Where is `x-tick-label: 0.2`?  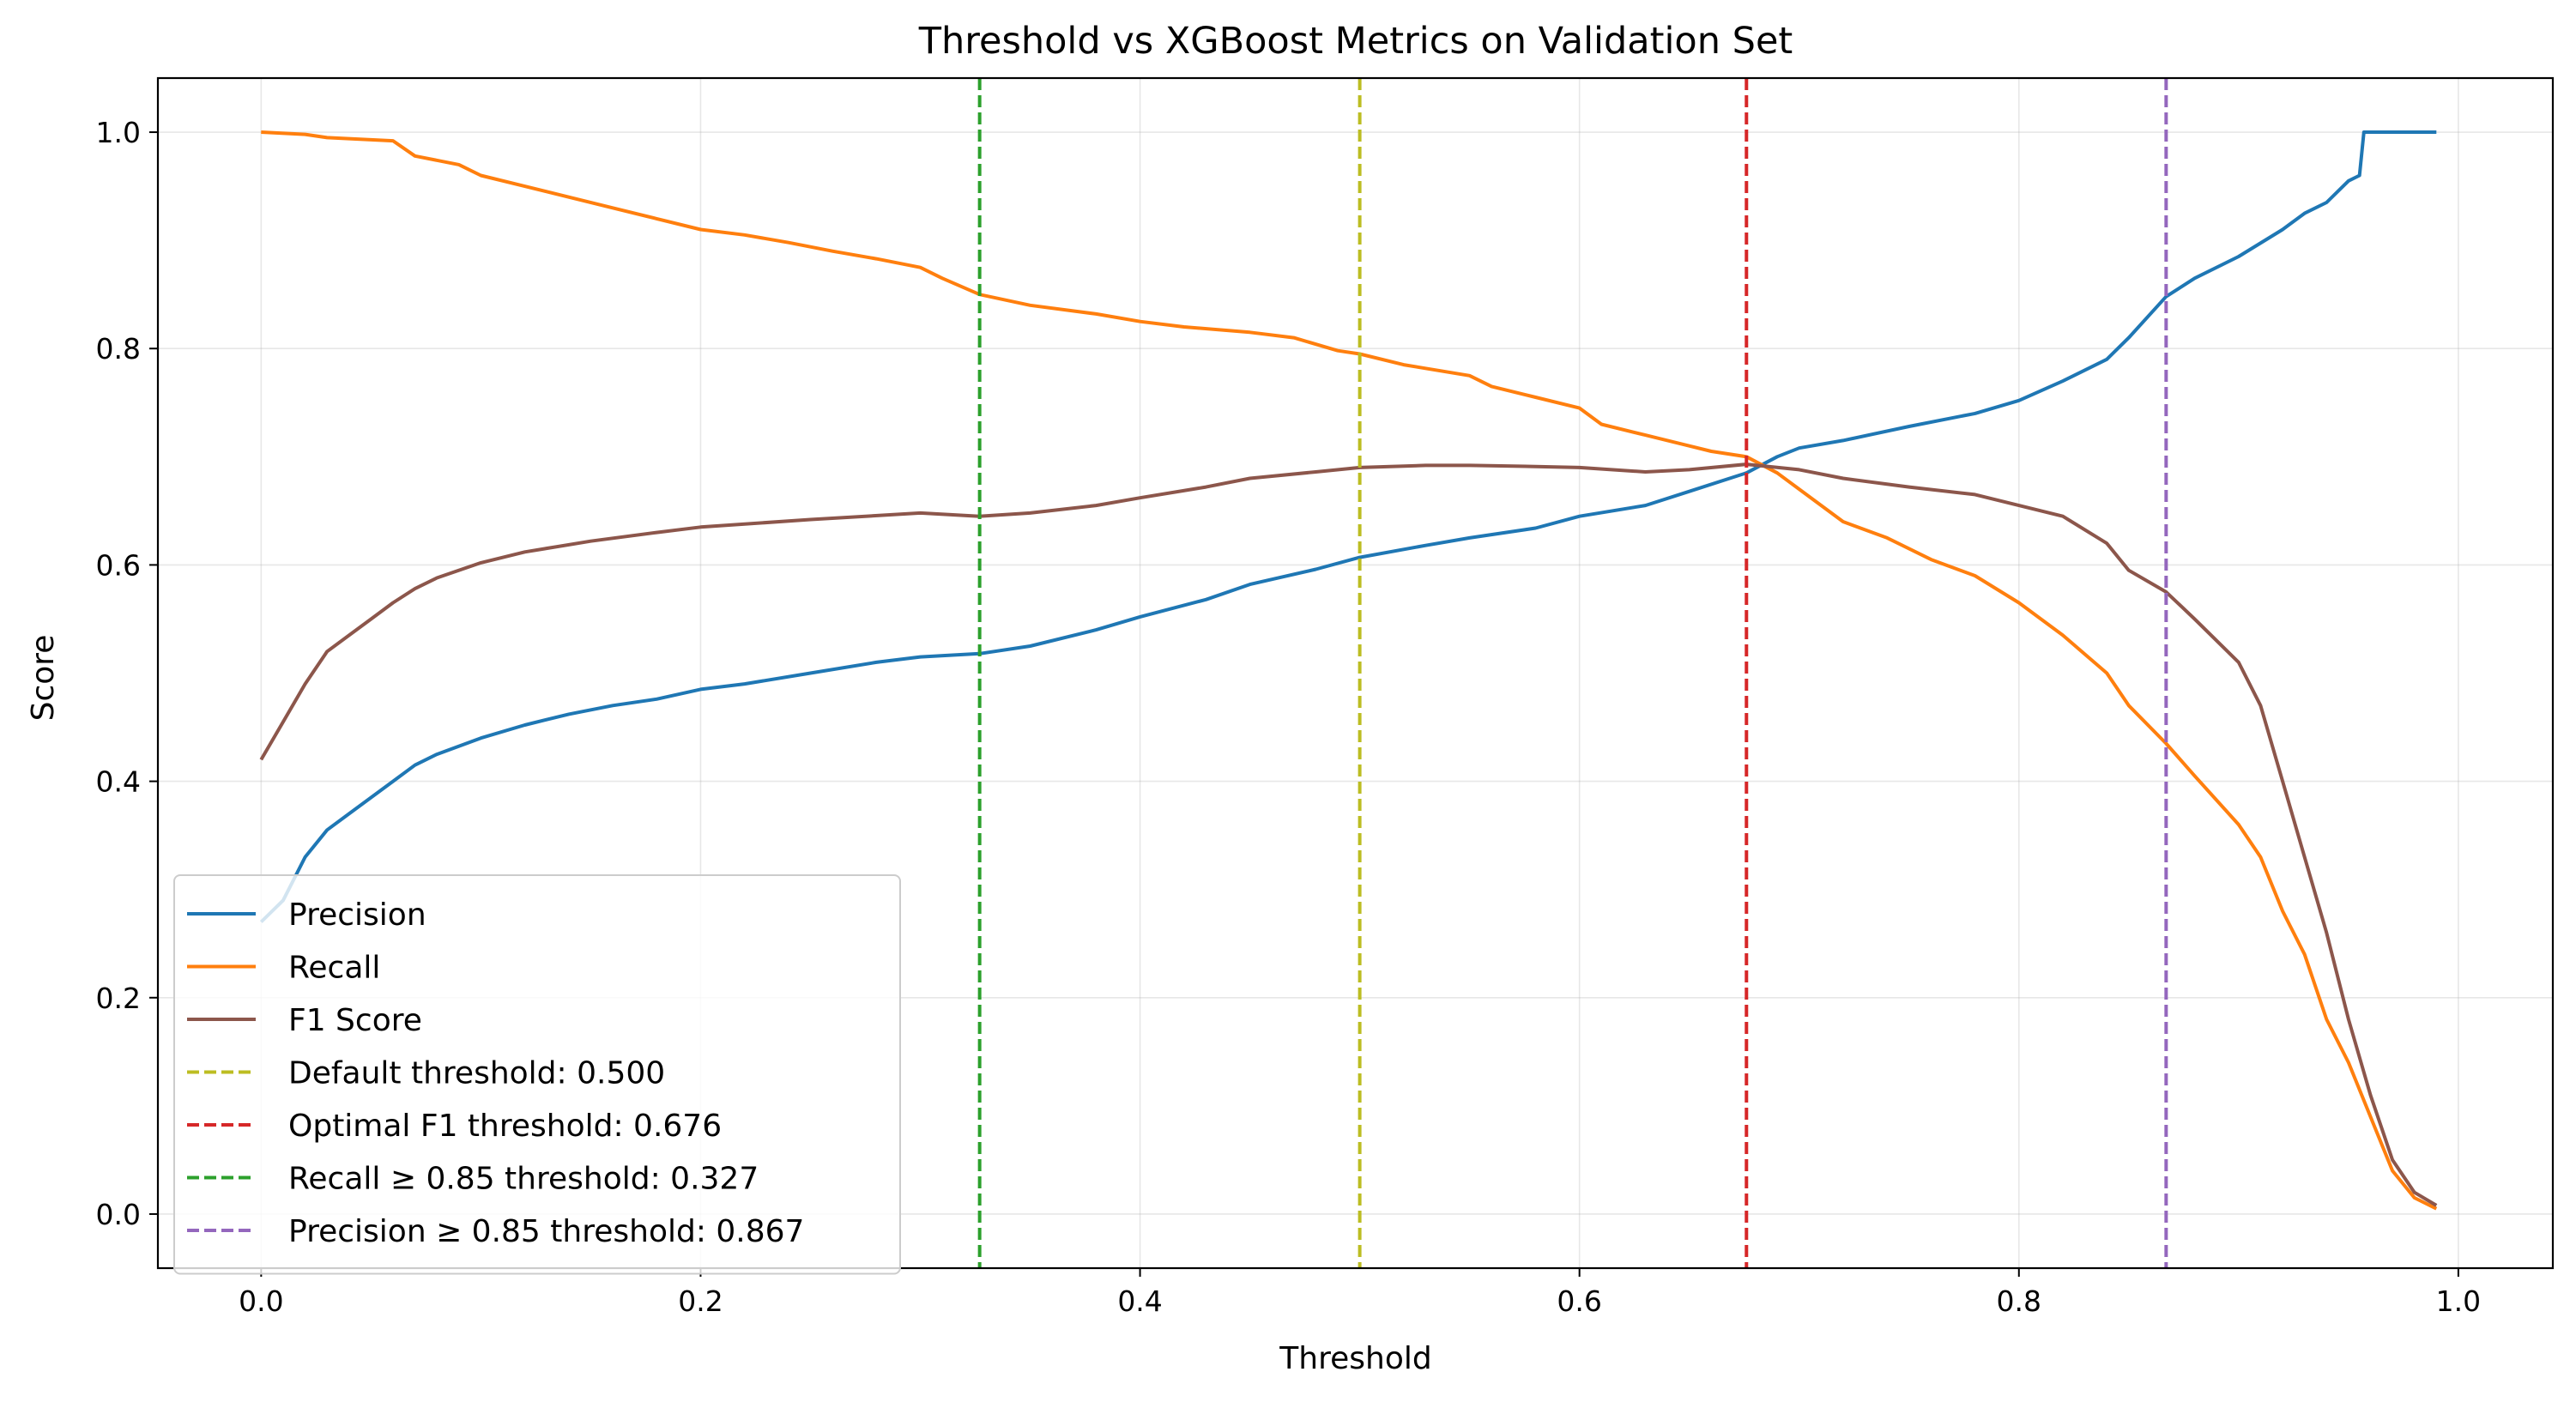 x-tick-label: 0.2 is located at coordinates (700, 1301).